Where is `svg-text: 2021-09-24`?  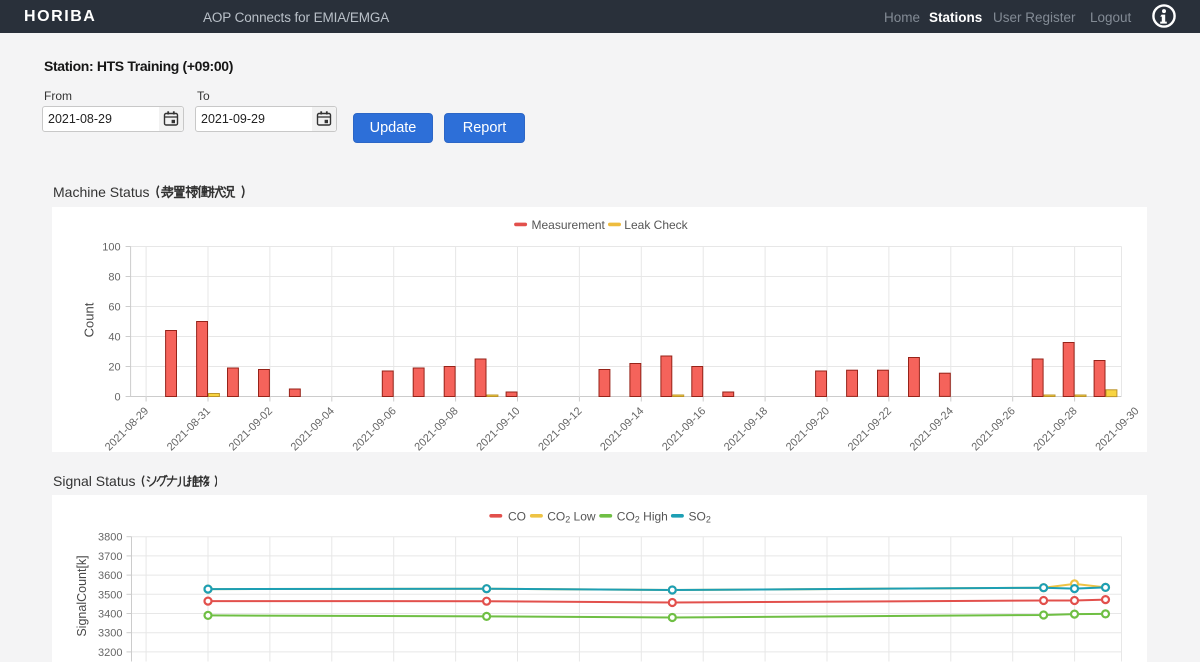 svg-text: 2021-09-24 is located at coordinates (932, 428).